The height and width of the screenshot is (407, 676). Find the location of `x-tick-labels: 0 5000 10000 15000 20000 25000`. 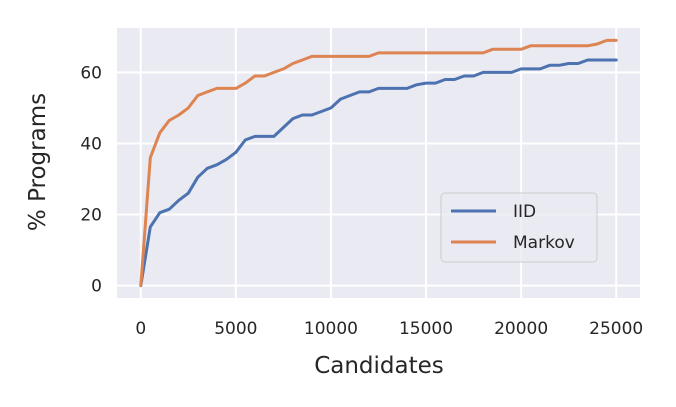

x-tick-labels: 0 5000 10000 15000 20000 25000 is located at coordinates (389, 329).